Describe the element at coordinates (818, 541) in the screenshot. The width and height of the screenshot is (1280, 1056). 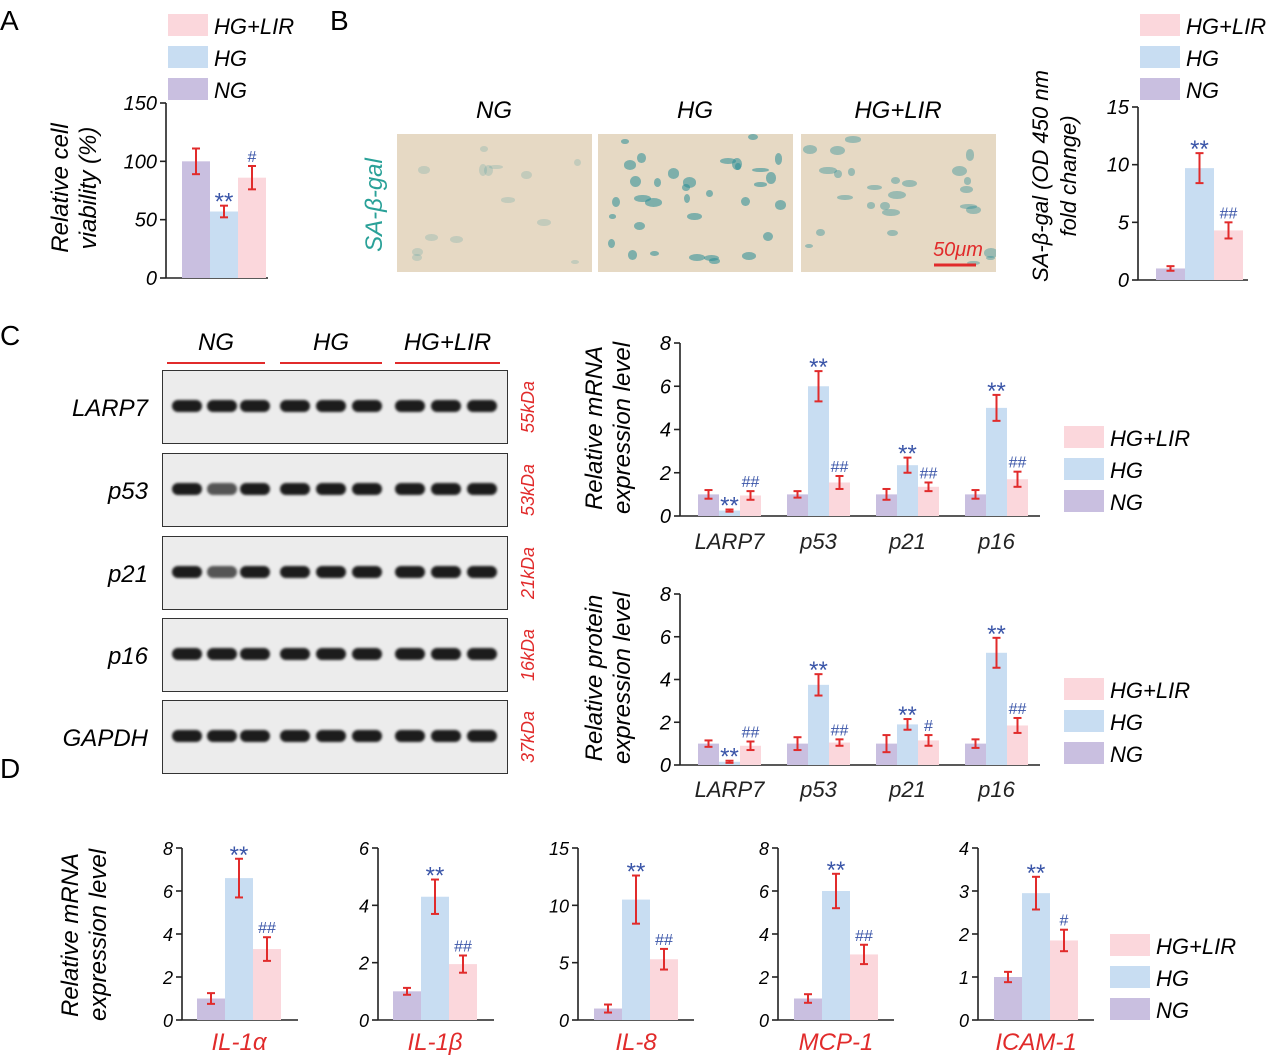
I see `category-label: p53` at that location.